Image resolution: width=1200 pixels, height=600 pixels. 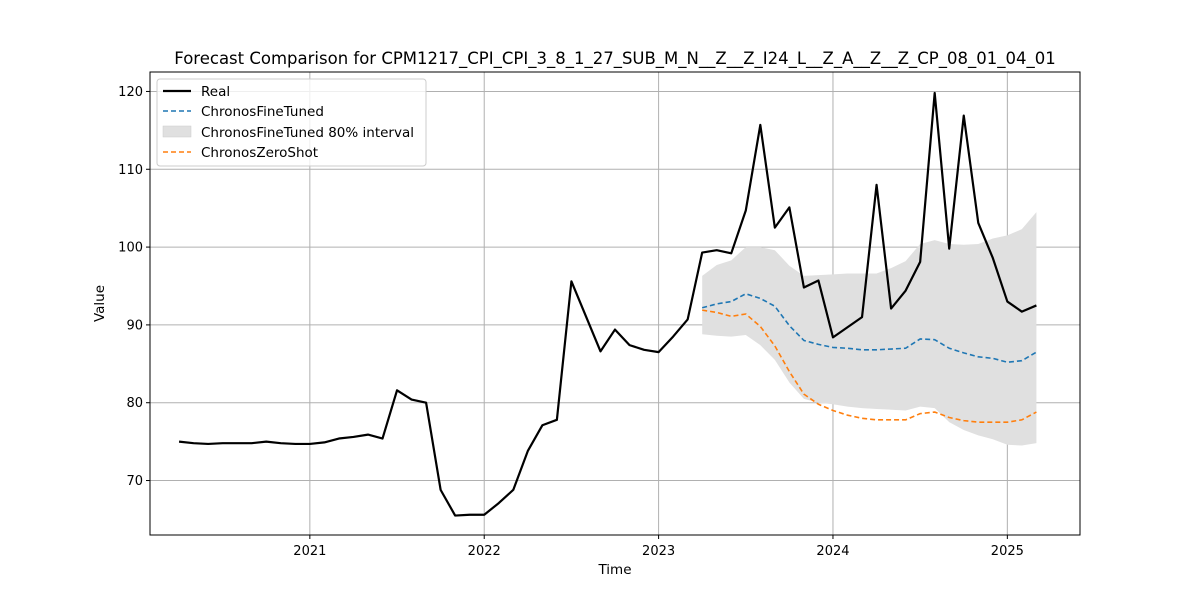 What do you see at coordinates (832, 551) in the screenshot?
I see `x-tick-label: 2024` at bounding box center [832, 551].